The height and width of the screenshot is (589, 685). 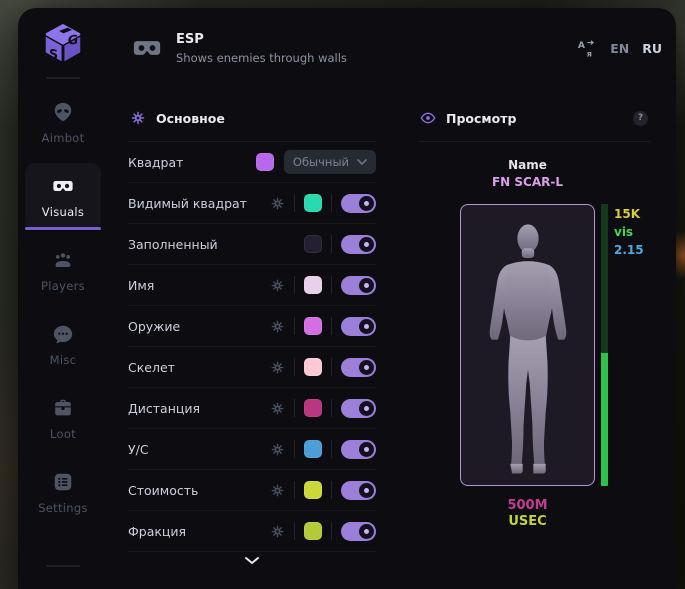 What do you see at coordinates (63, 186) in the screenshot?
I see `goggles-icon` at bounding box center [63, 186].